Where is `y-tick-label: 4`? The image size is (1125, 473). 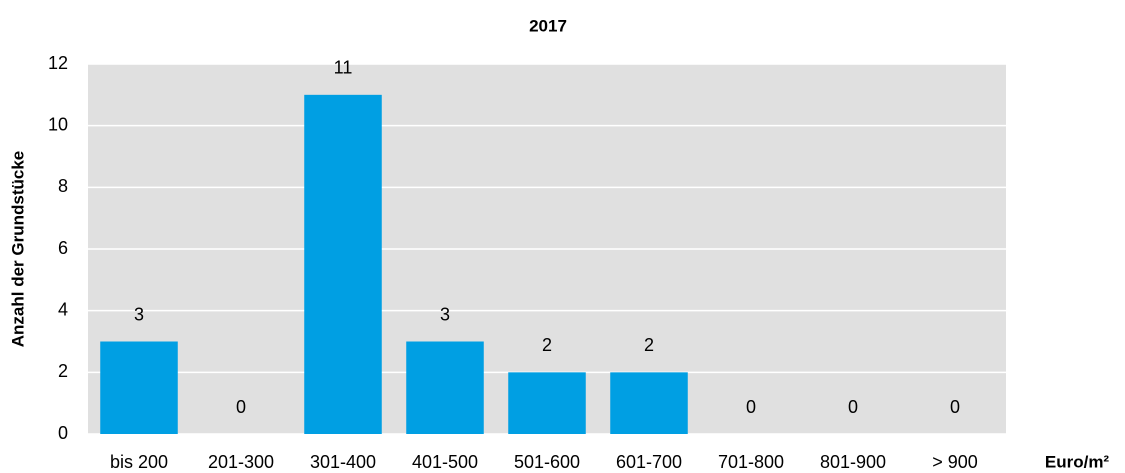
y-tick-label: 4 is located at coordinates (63, 309).